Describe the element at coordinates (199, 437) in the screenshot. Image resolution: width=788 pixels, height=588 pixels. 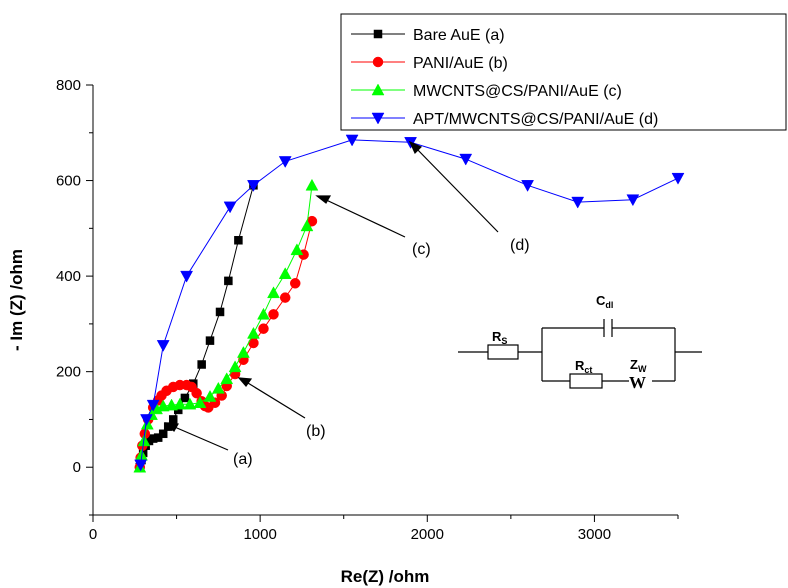
I see `arrow-a-line` at that location.